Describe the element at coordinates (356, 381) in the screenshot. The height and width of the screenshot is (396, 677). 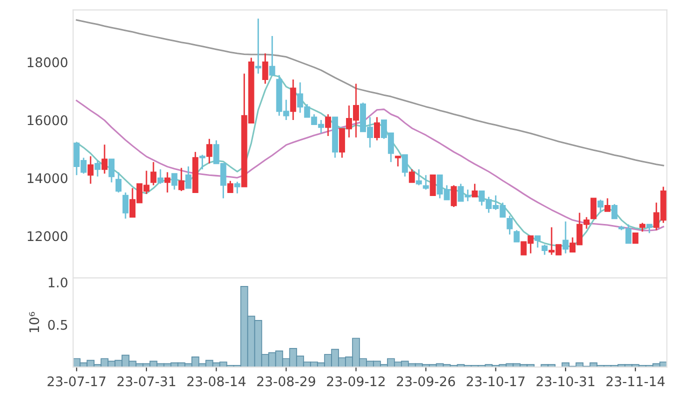
I see `x-tick-label: 23-09-12` at that location.